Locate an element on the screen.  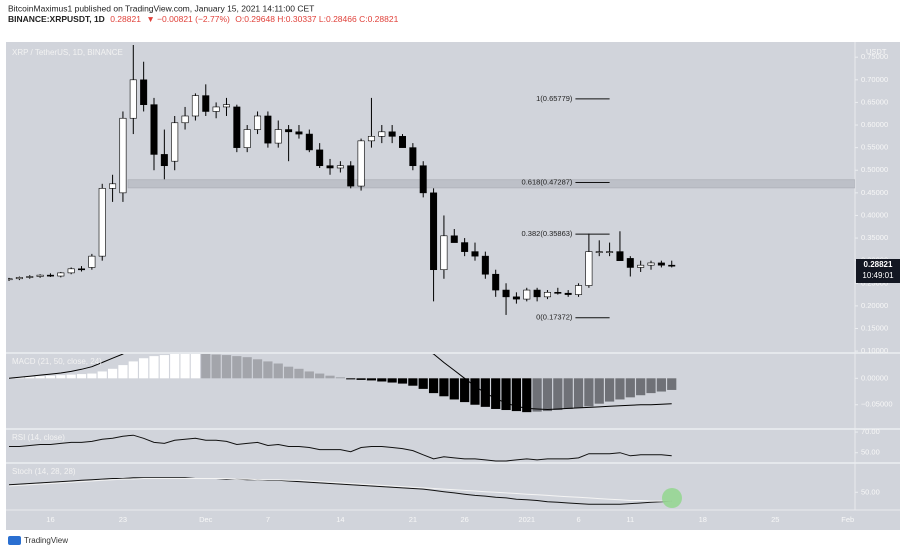
brand-logo is located at coordinates (14, 540).